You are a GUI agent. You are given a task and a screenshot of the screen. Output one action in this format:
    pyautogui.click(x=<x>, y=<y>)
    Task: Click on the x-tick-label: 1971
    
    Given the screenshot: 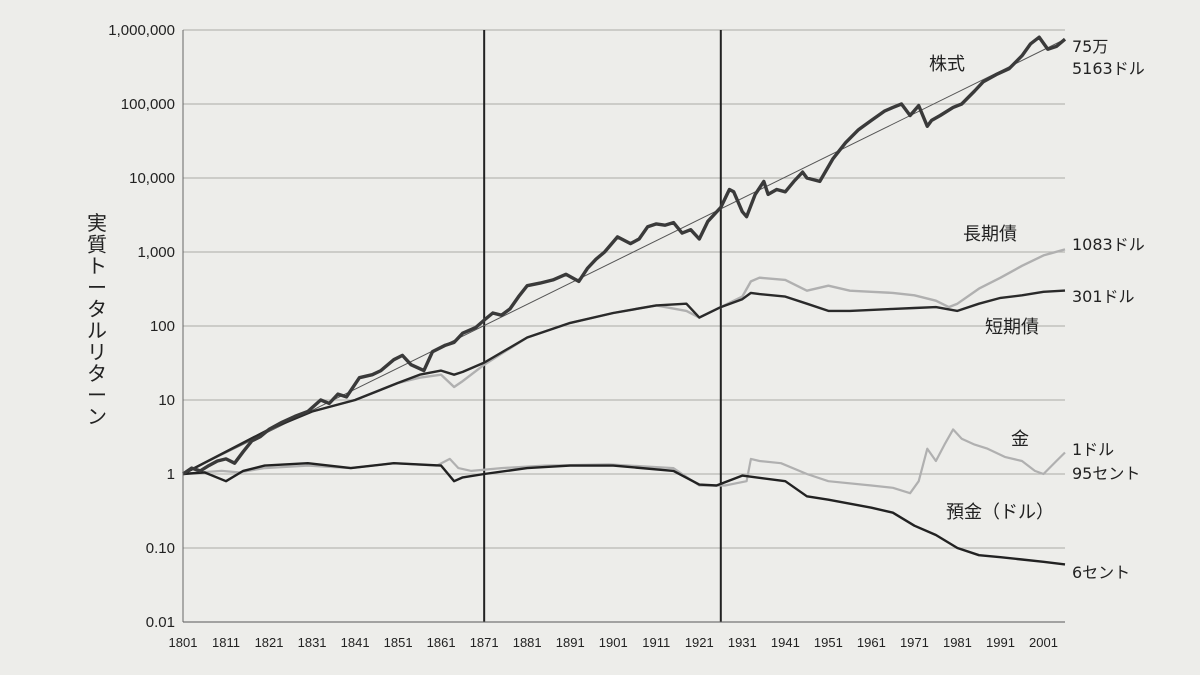 What is the action you would take?
    pyautogui.click(x=914, y=642)
    